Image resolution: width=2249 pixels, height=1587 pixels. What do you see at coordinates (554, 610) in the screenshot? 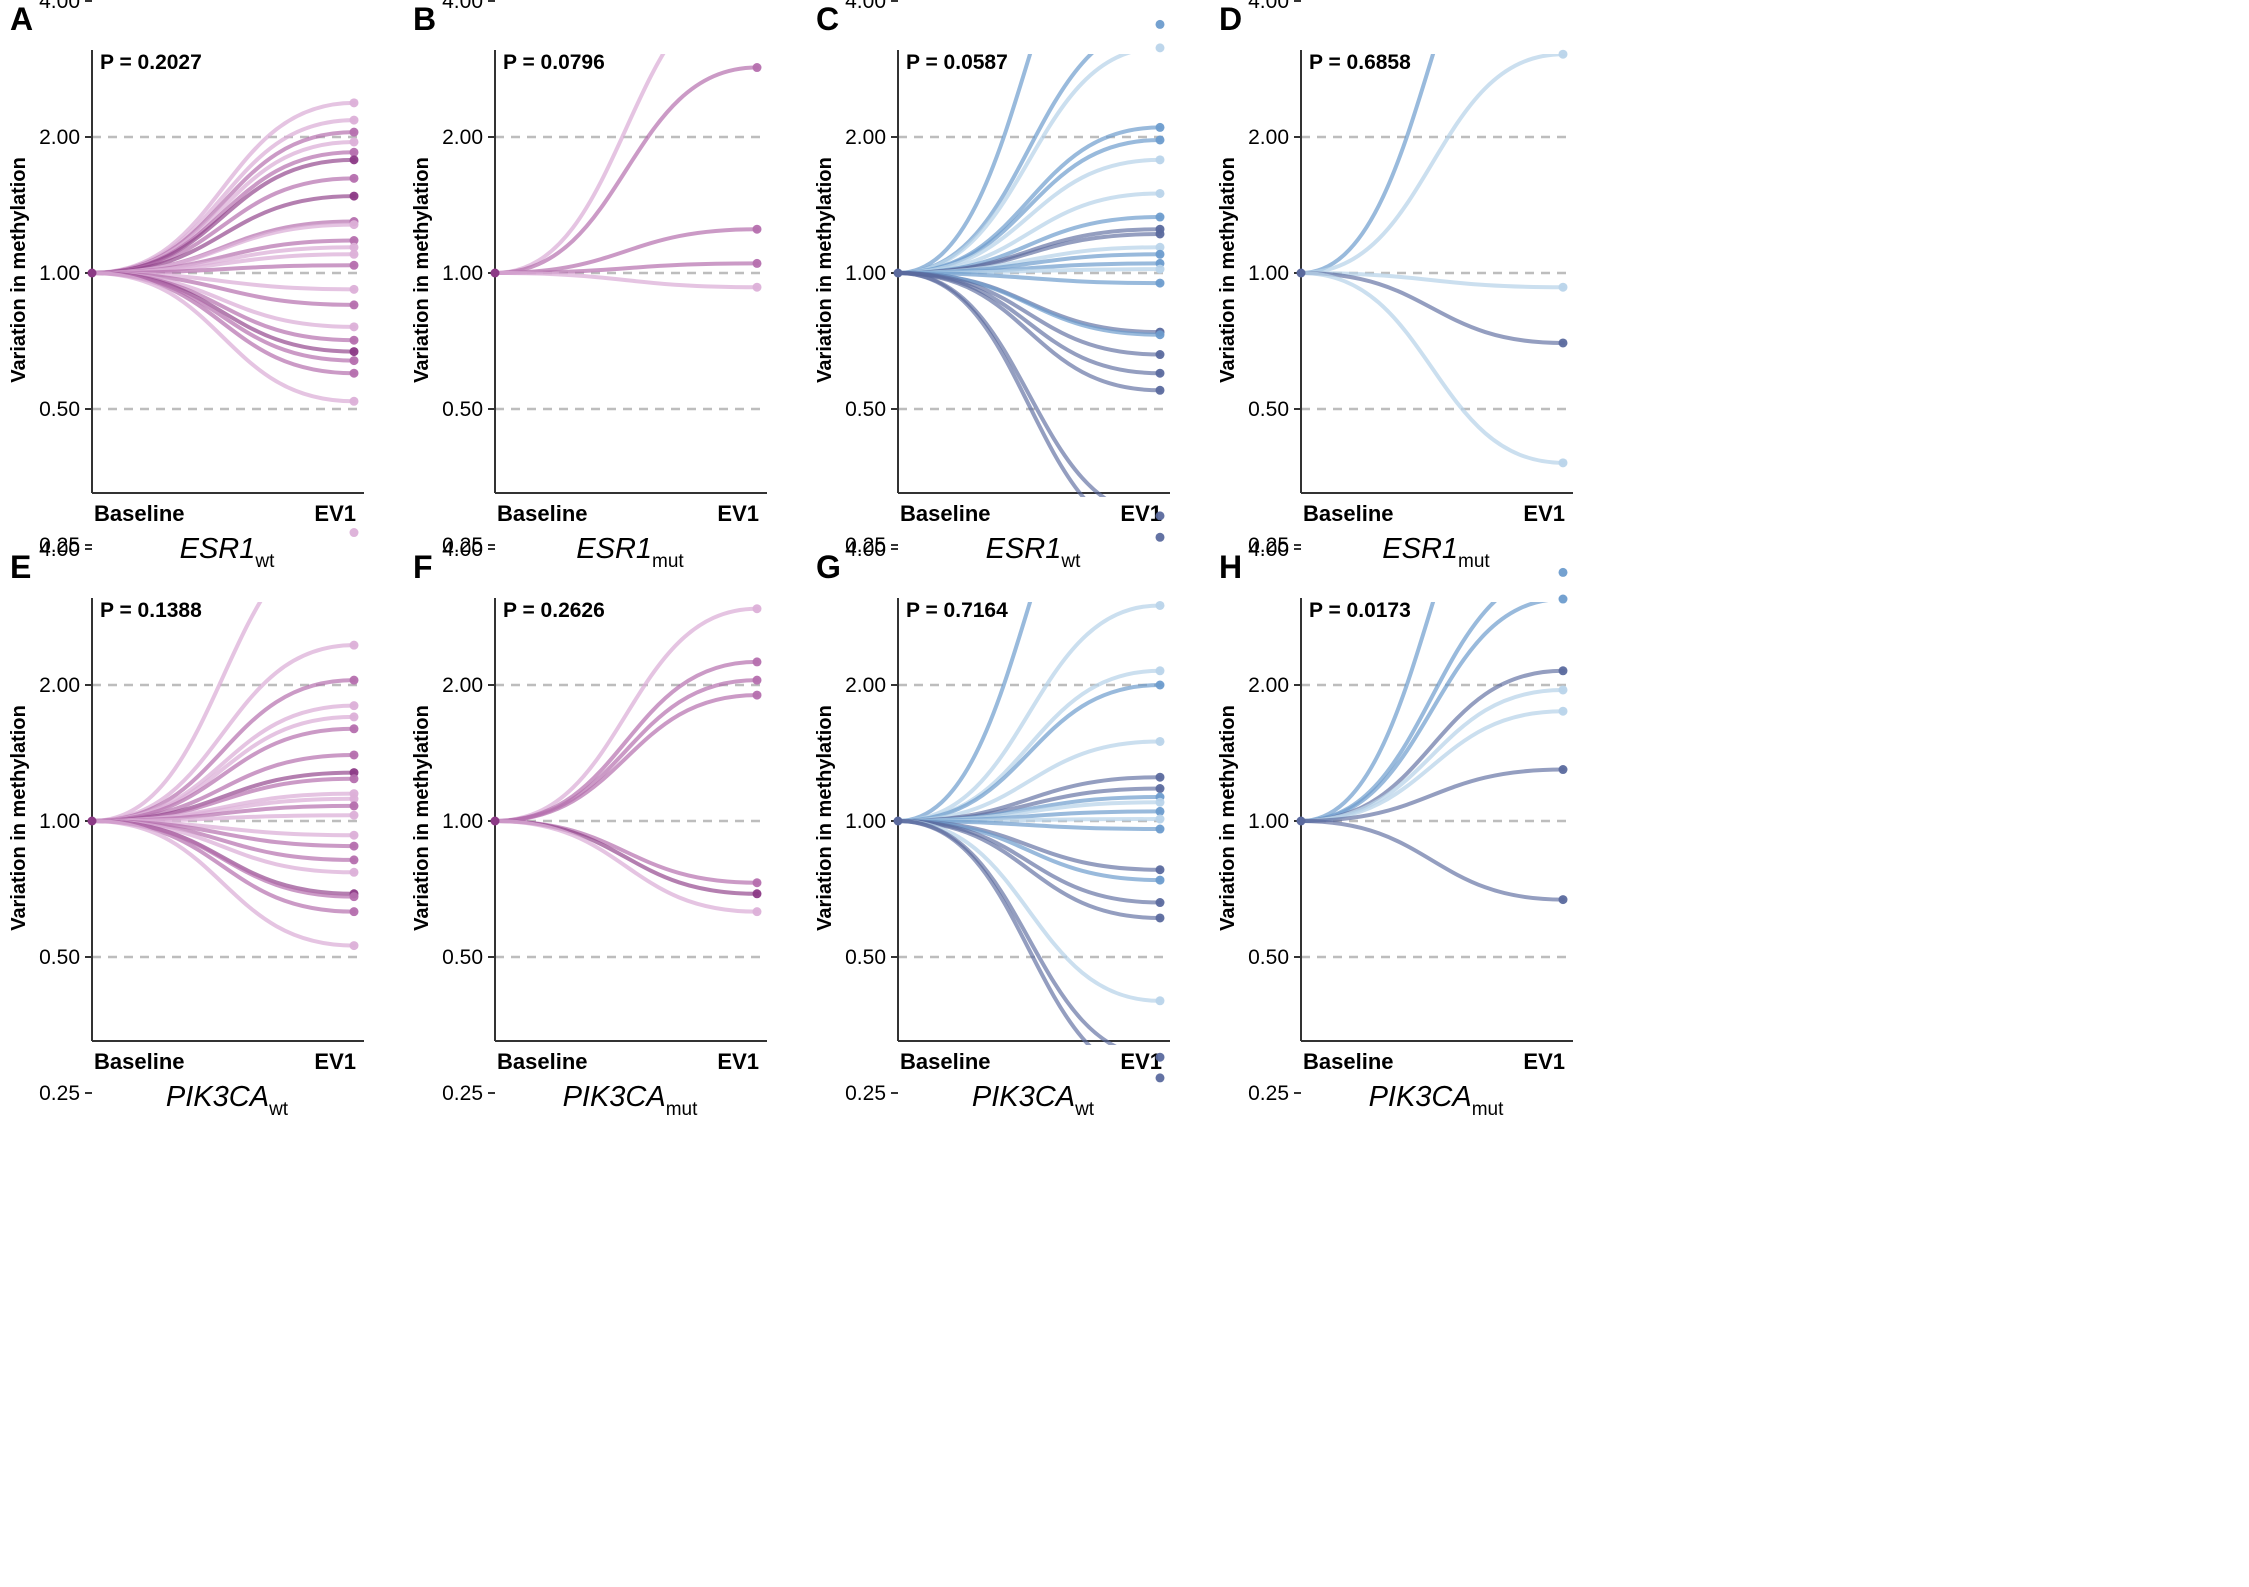
I see `p-value: P = 0.2626` at bounding box center [554, 610].